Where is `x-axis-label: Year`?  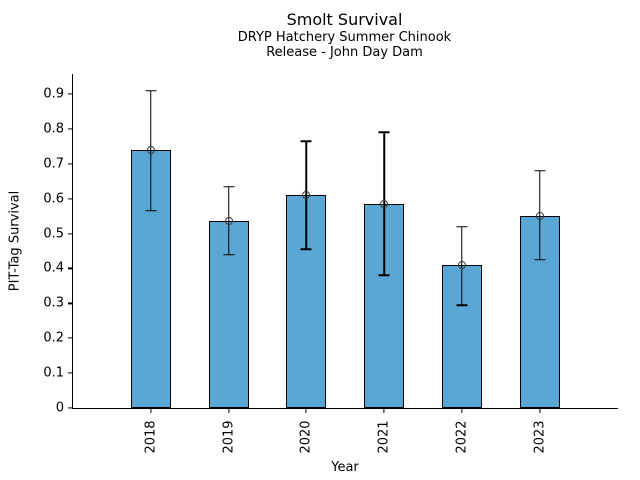 x-axis-label: Year is located at coordinates (345, 467).